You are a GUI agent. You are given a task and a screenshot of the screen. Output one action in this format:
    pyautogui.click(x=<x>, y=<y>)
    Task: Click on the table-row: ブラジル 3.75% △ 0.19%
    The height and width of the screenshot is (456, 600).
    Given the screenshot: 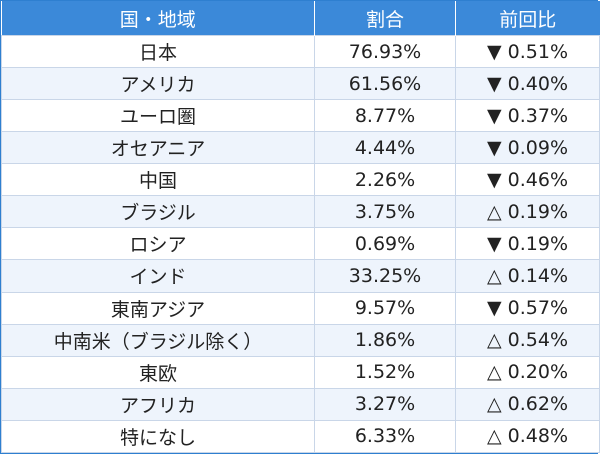 What is the action you would take?
    pyautogui.click(x=300, y=212)
    